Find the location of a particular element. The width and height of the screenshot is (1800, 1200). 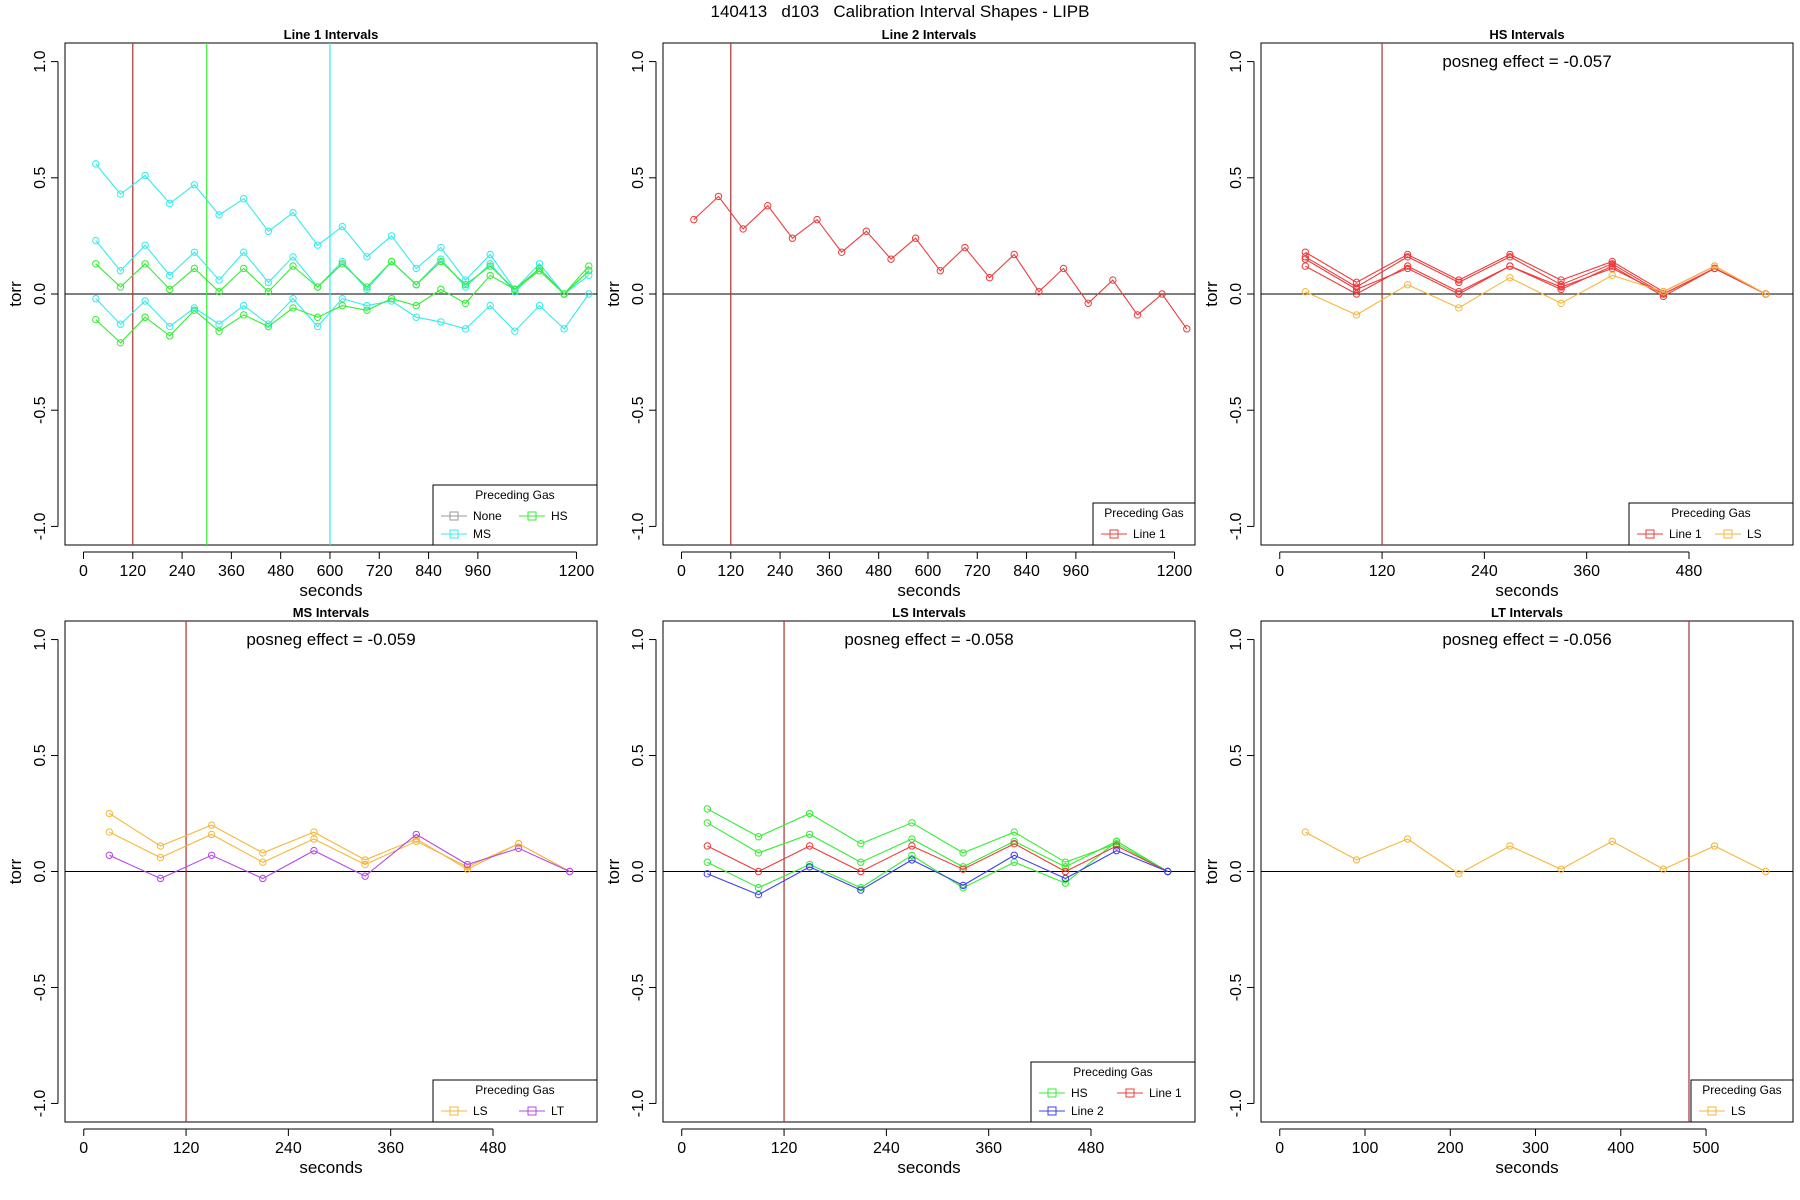

x-tick-label: 960 is located at coordinates (1076, 571).